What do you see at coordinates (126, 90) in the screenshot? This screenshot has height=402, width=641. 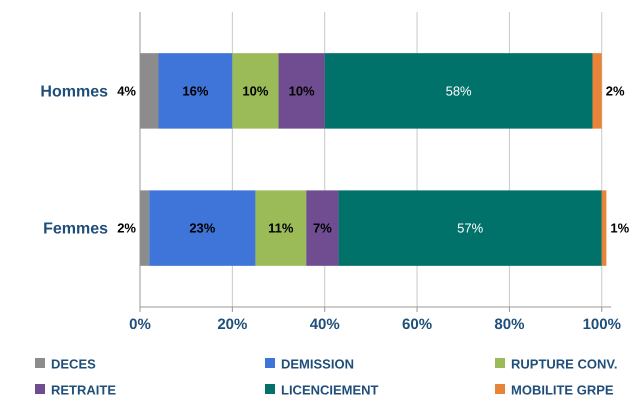 I see `data-label: 4%` at bounding box center [126, 90].